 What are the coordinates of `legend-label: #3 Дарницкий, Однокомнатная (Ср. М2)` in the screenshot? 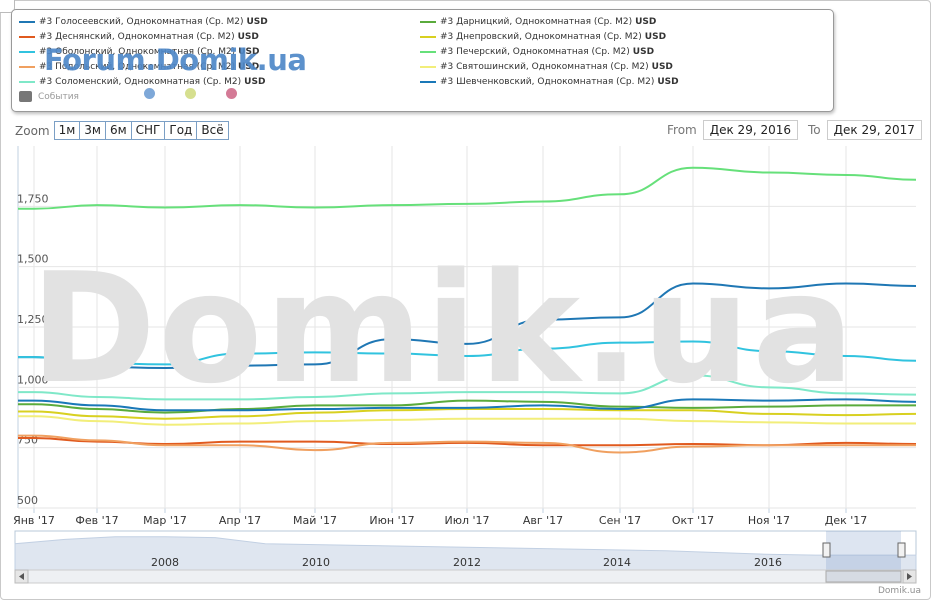 It's located at (536, 21).